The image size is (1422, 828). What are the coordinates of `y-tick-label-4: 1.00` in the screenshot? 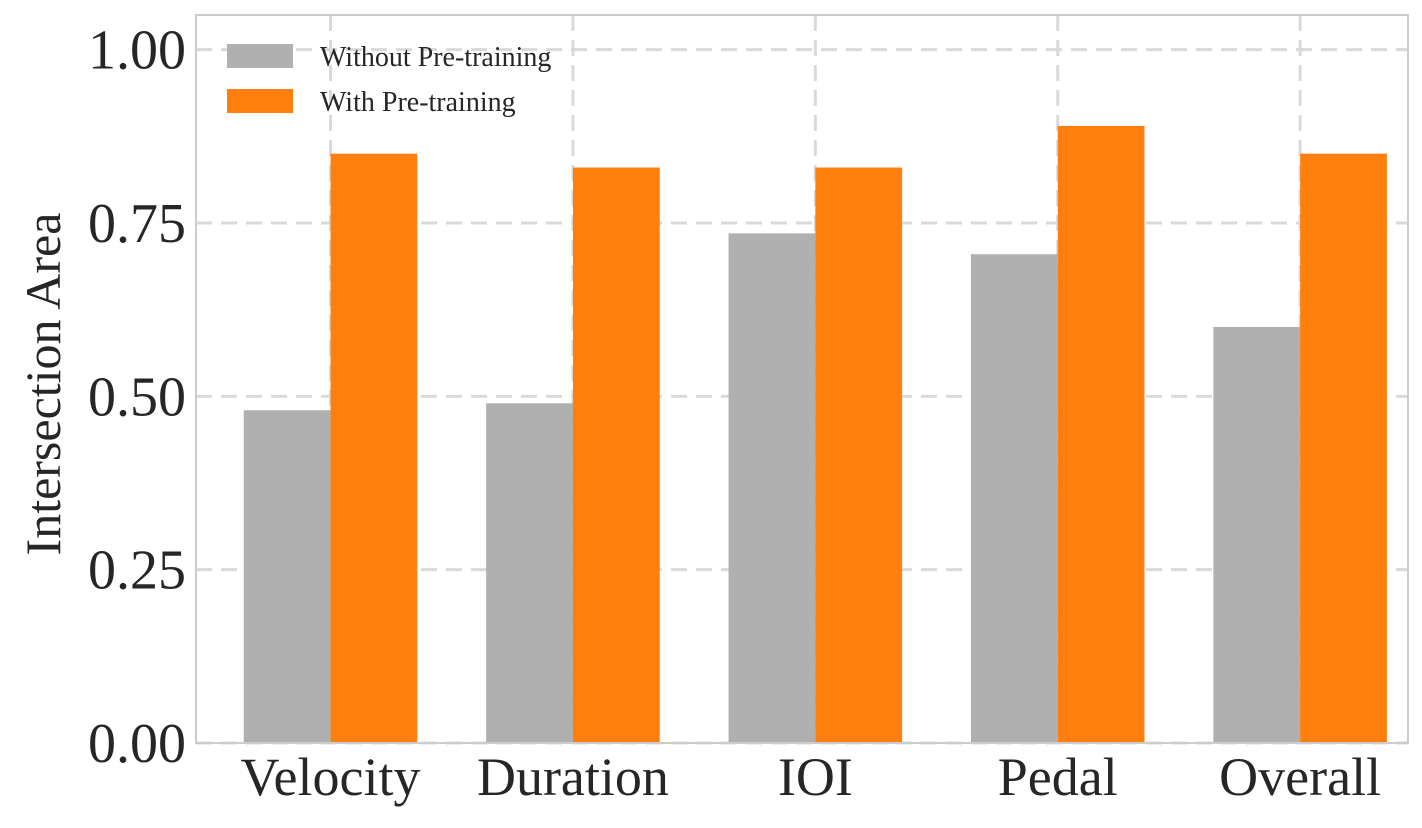 It's located at (137, 51).